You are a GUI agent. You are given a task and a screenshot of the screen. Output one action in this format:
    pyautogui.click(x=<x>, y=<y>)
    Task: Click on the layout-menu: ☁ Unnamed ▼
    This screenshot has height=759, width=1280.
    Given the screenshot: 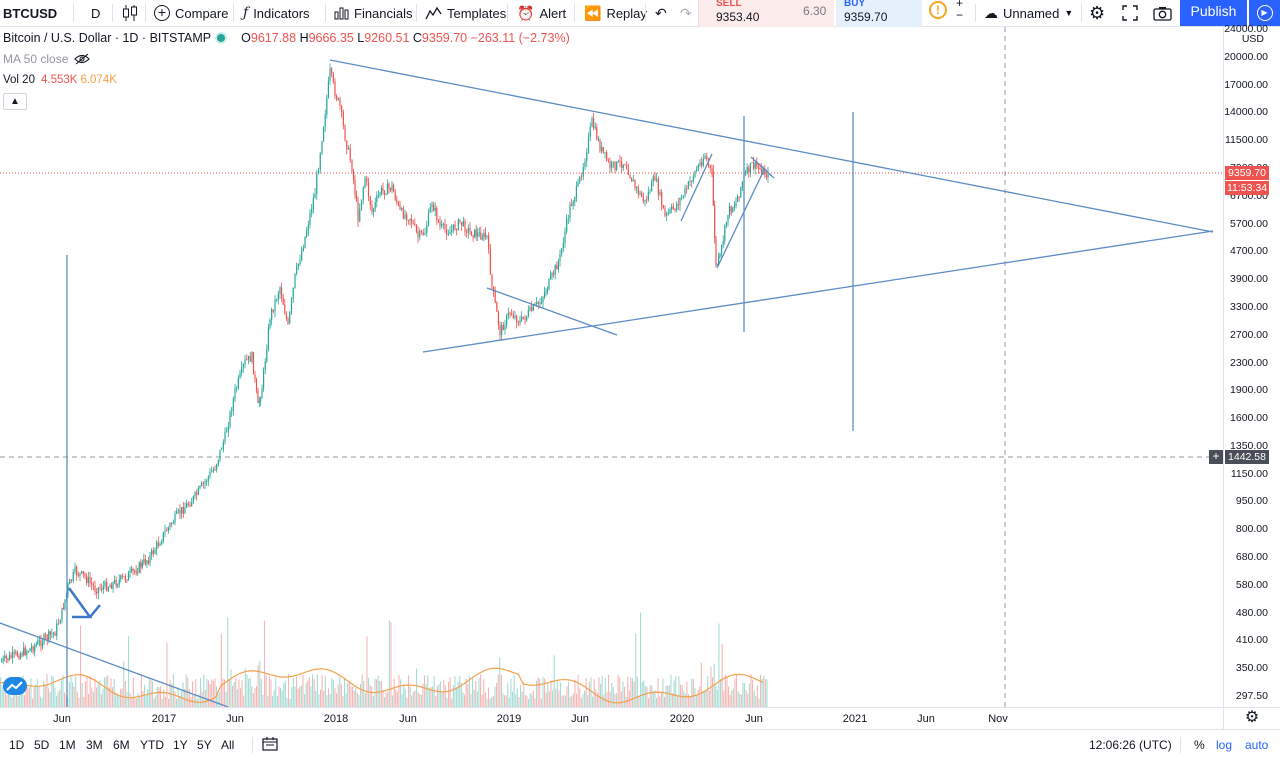 What is the action you would take?
    pyautogui.click(x=1028, y=13)
    